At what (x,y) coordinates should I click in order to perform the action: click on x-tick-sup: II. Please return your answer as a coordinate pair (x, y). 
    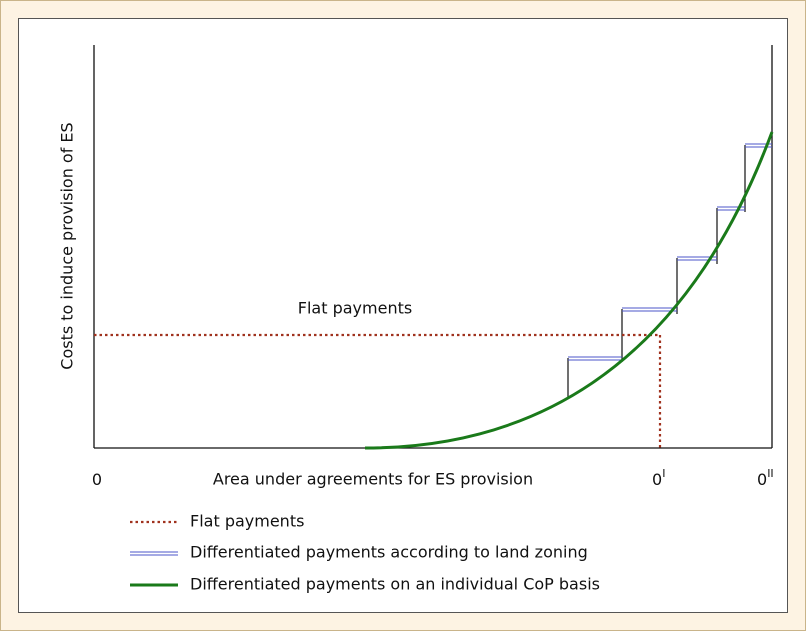
    Looking at the image, I should click on (770, 473).